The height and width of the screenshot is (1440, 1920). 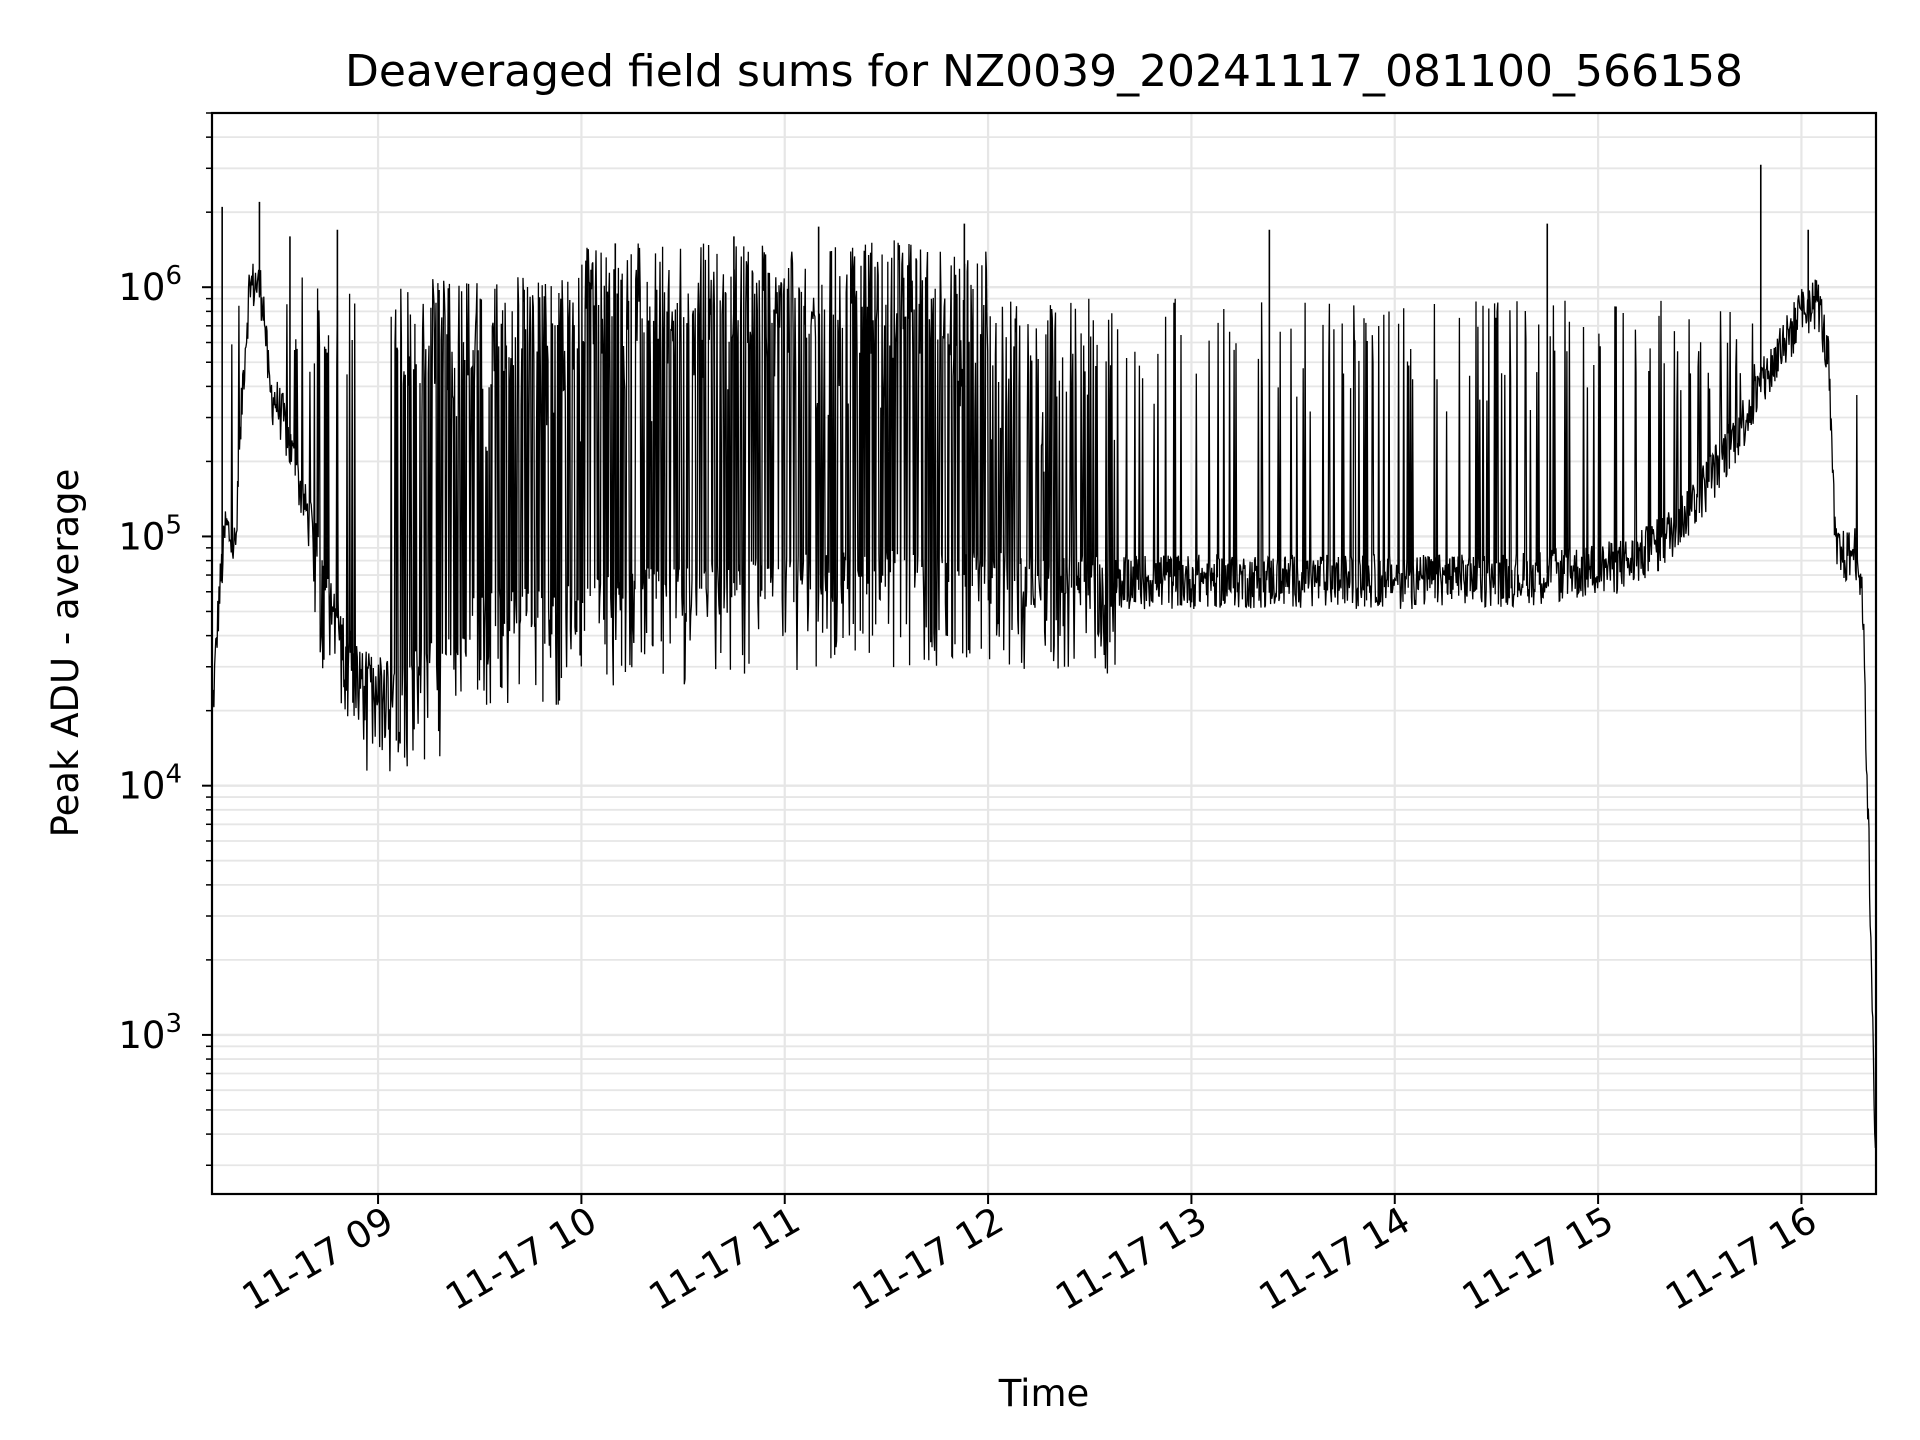 I want to click on x-axis-label: Time, so click(x=1044, y=1393).